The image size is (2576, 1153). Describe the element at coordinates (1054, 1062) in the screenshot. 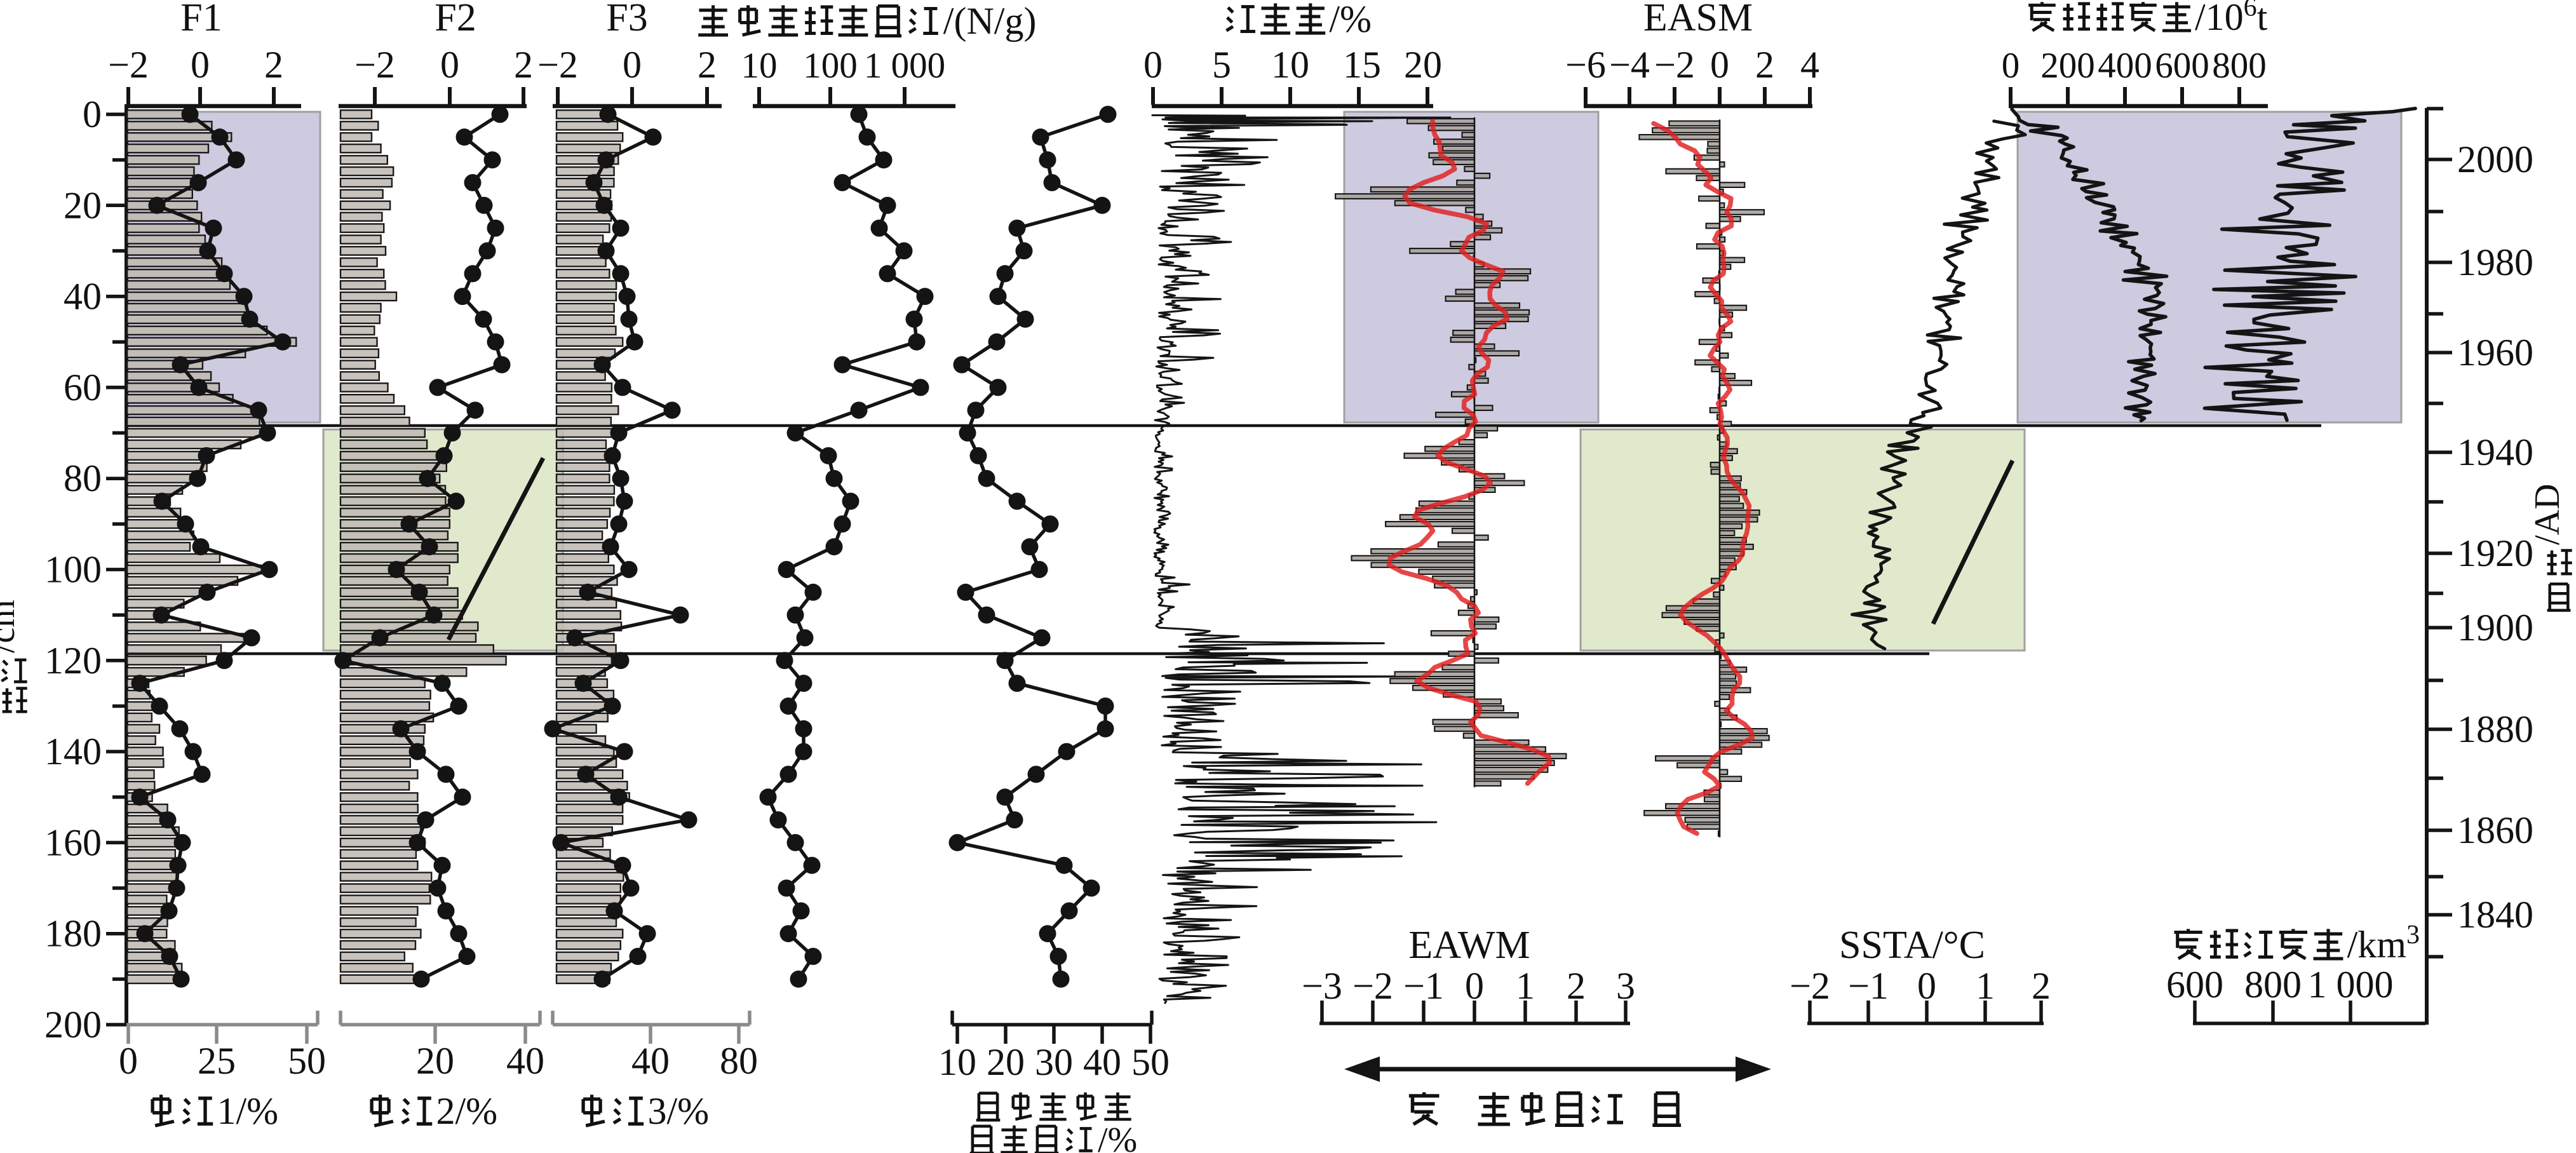

I see `svg-text: 30` at that location.